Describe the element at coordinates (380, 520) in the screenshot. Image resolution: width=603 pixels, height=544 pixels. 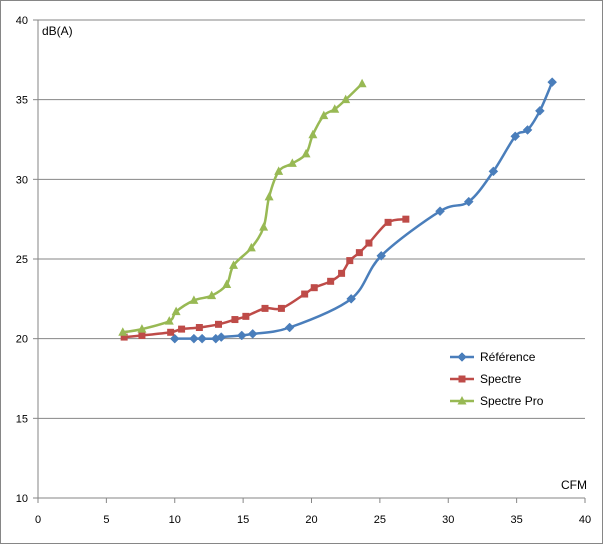
I see `x-tick-label-5: 25` at that location.